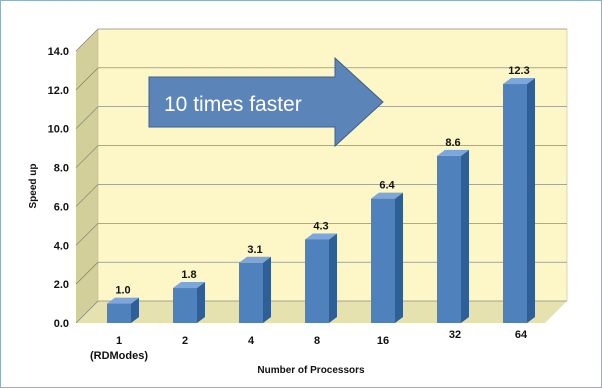  Describe the element at coordinates (455, 335) in the screenshot. I see `x-tick-label: 32` at that location.